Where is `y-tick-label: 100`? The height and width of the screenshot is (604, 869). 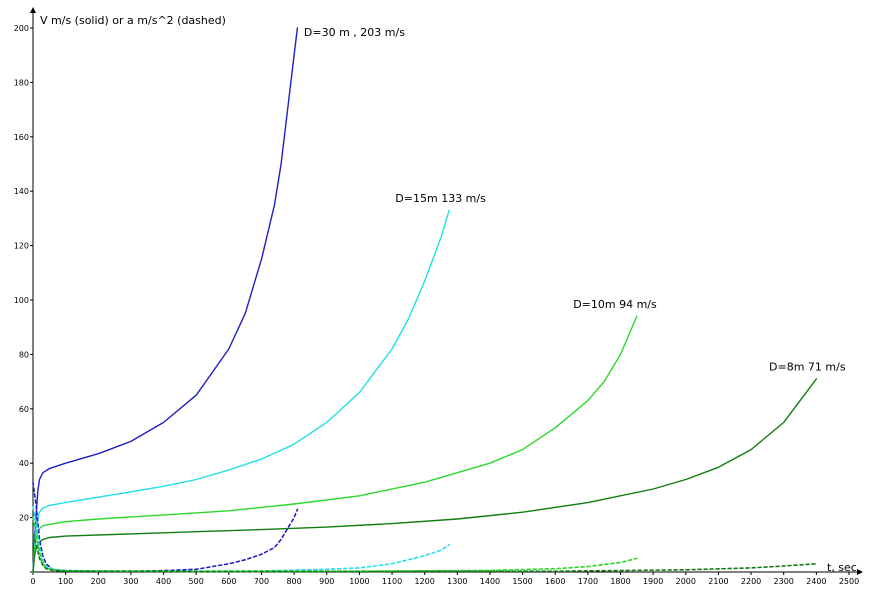
y-tick-label: 100 is located at coordinates (21, 300).